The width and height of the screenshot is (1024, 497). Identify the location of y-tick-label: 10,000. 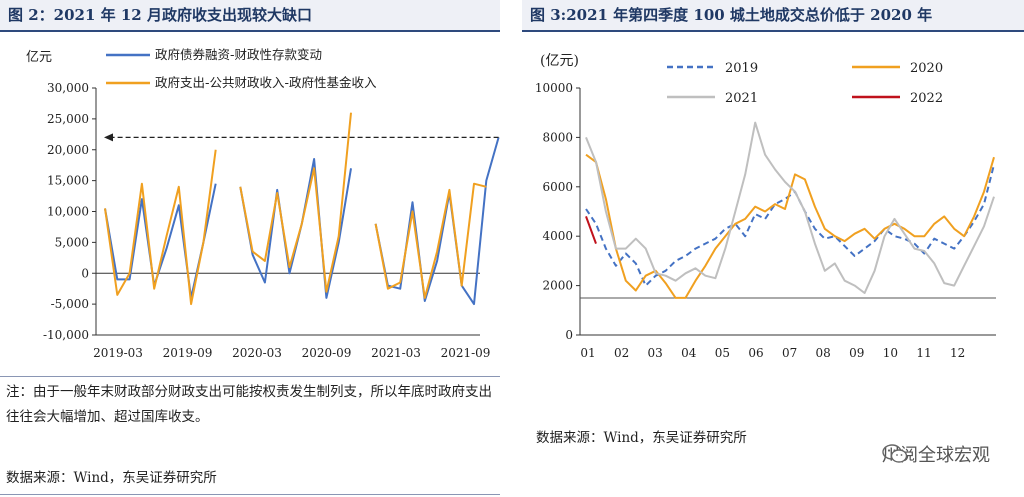
(68, 212).